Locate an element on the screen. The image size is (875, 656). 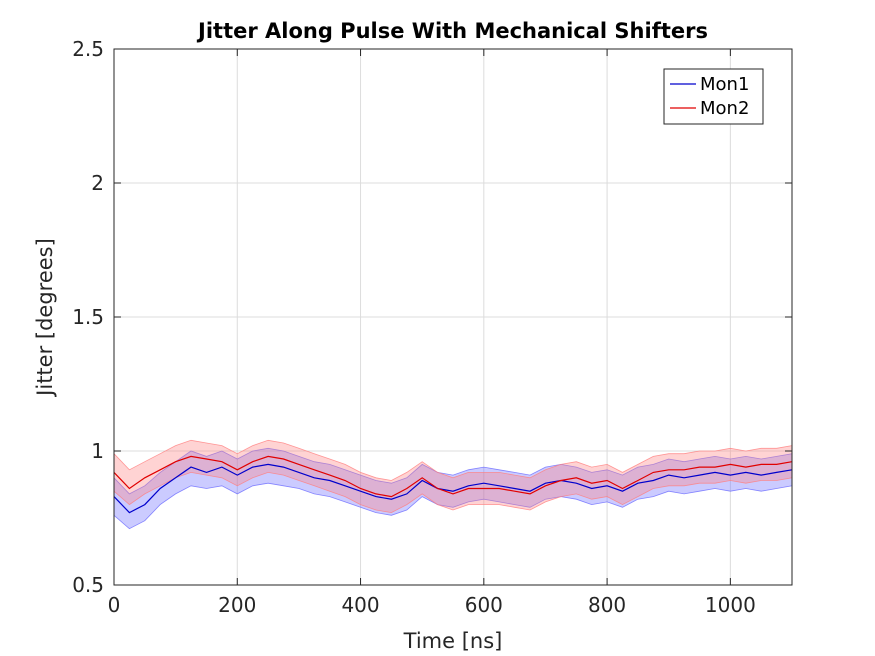
x-tick-label-1000: 1000 is located at coordinates (730, 605).